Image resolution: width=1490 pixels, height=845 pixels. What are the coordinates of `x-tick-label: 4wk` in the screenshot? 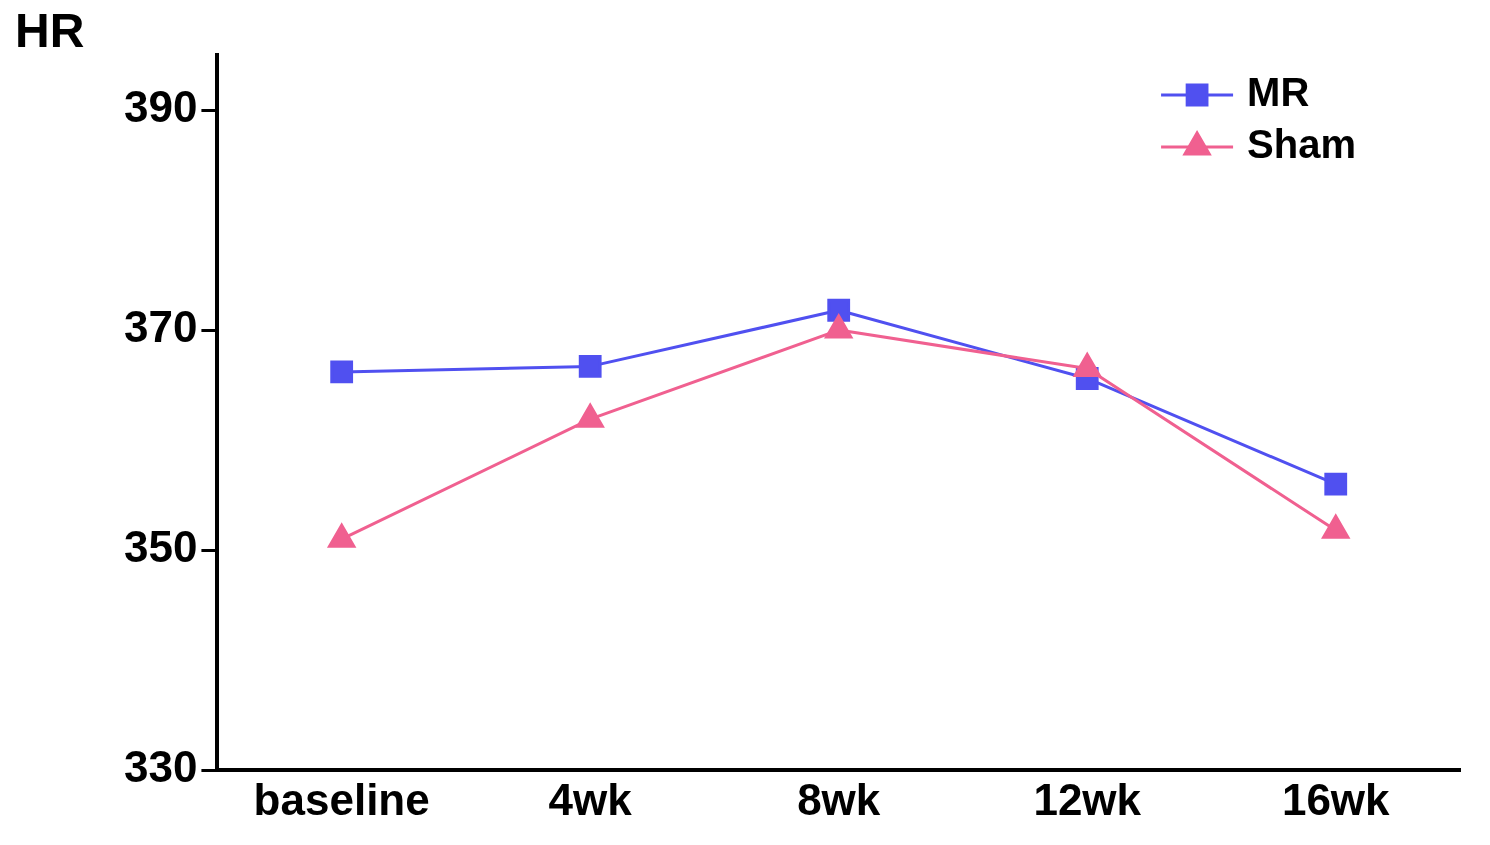 It's located at (590, 799).